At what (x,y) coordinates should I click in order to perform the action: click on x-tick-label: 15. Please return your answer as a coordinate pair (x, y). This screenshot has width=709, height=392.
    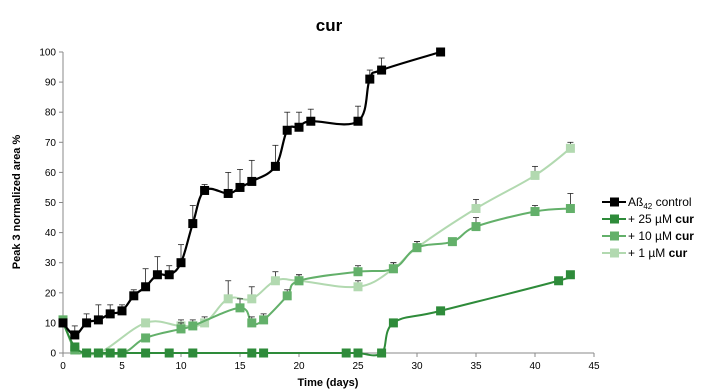
    Looking at the image, I should click on (240, 366).